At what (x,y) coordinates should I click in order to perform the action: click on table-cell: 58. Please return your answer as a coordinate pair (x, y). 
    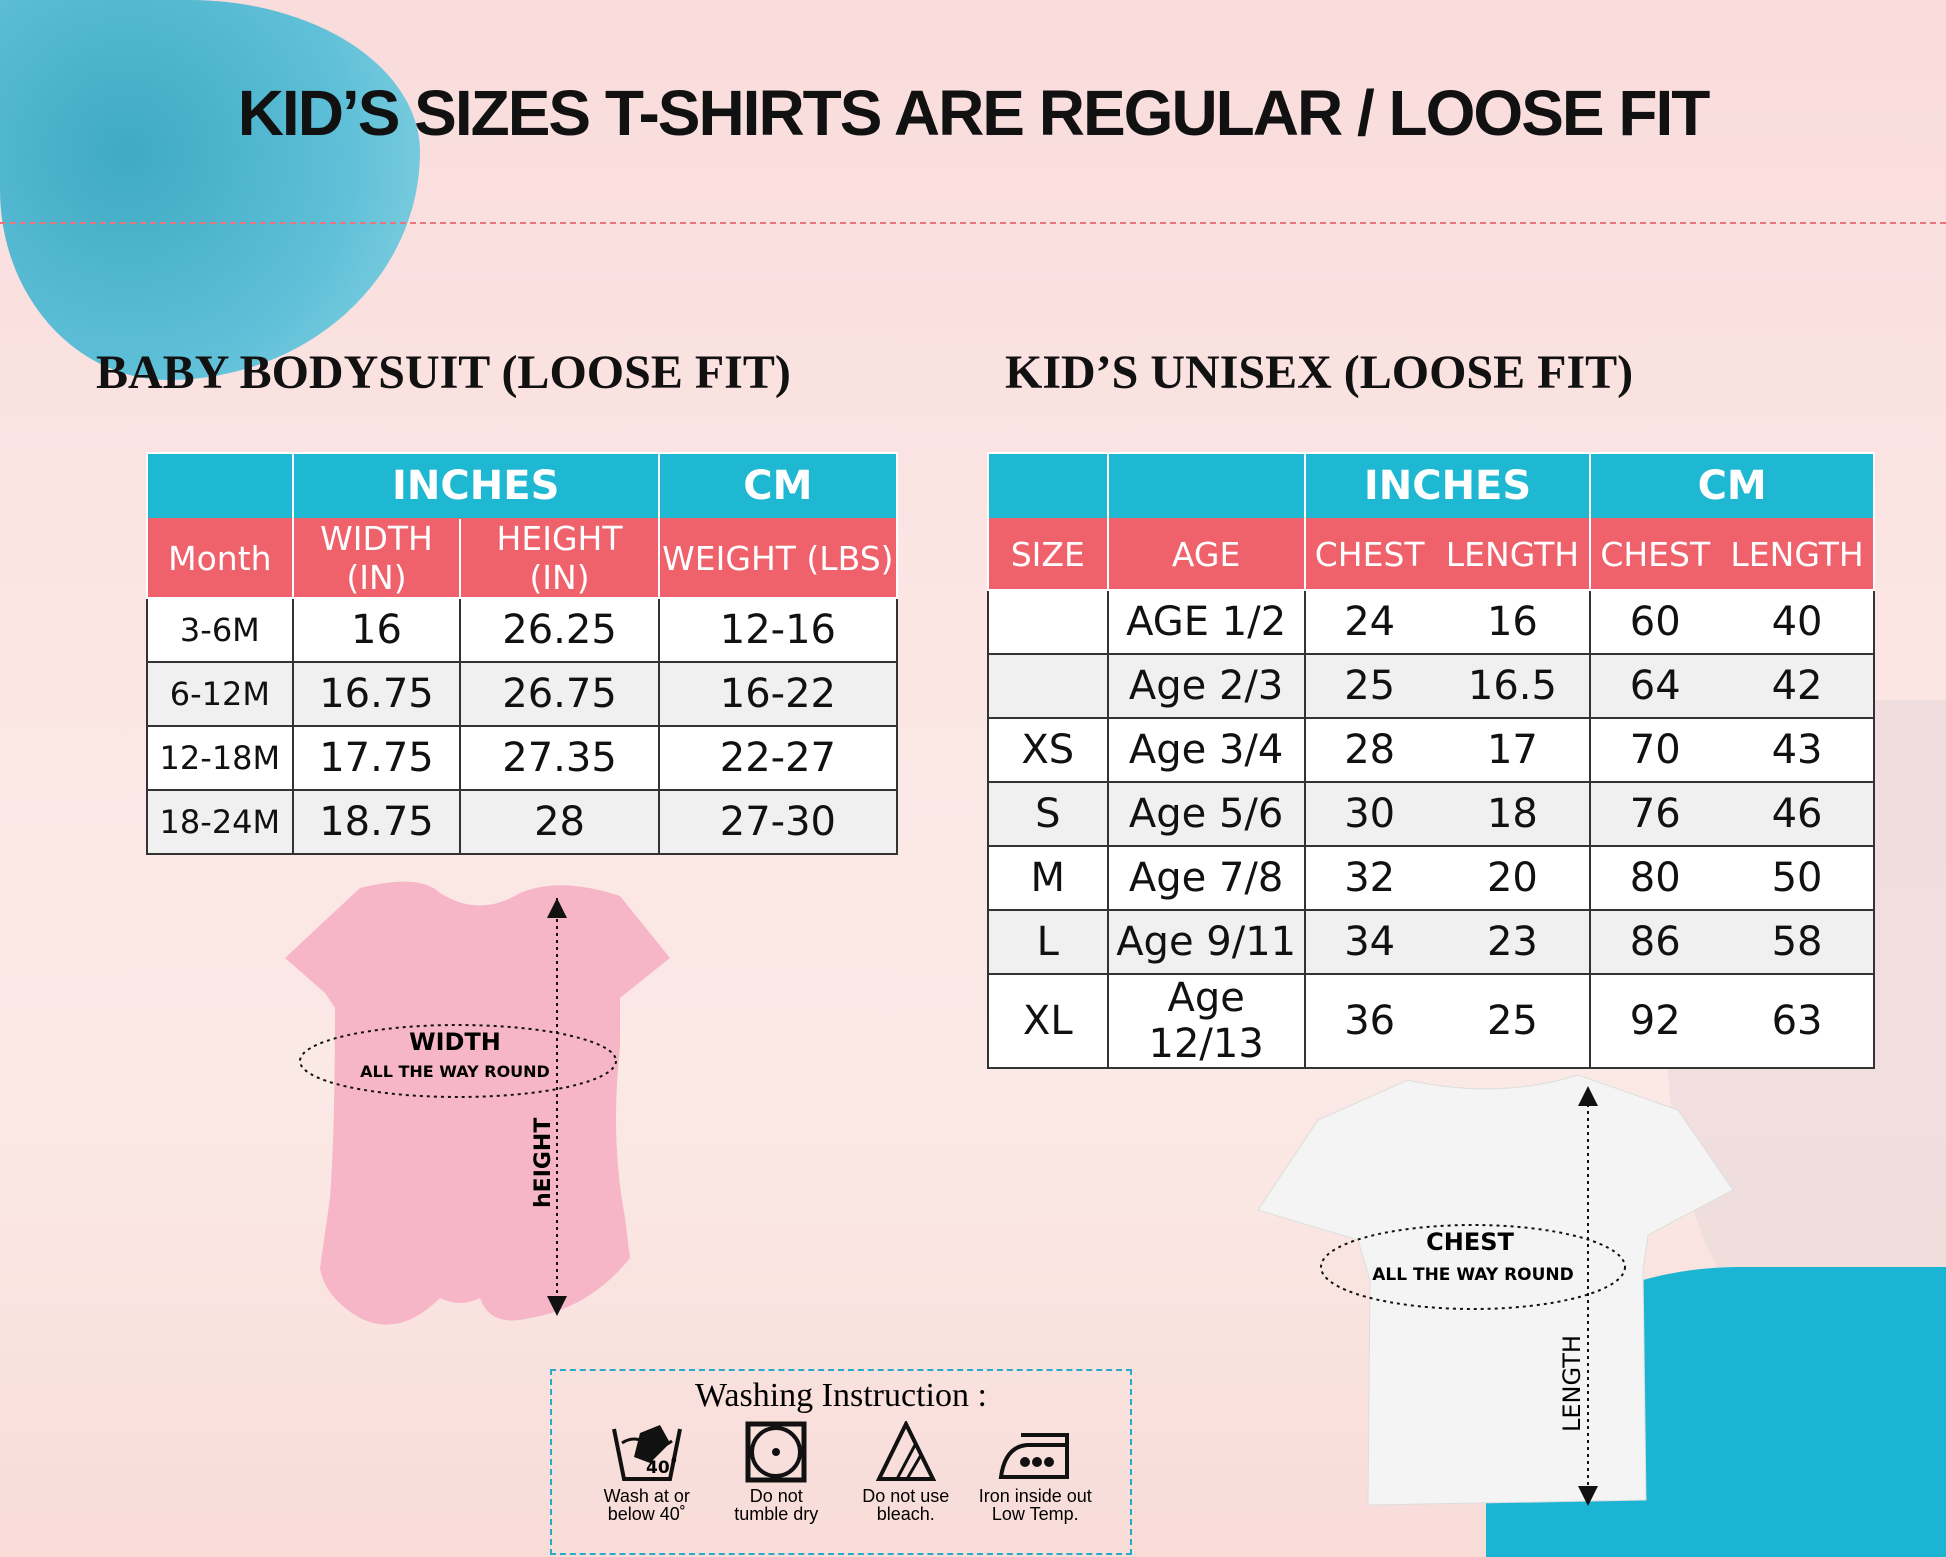
    Looking at the image, I should click on (1797, 942).